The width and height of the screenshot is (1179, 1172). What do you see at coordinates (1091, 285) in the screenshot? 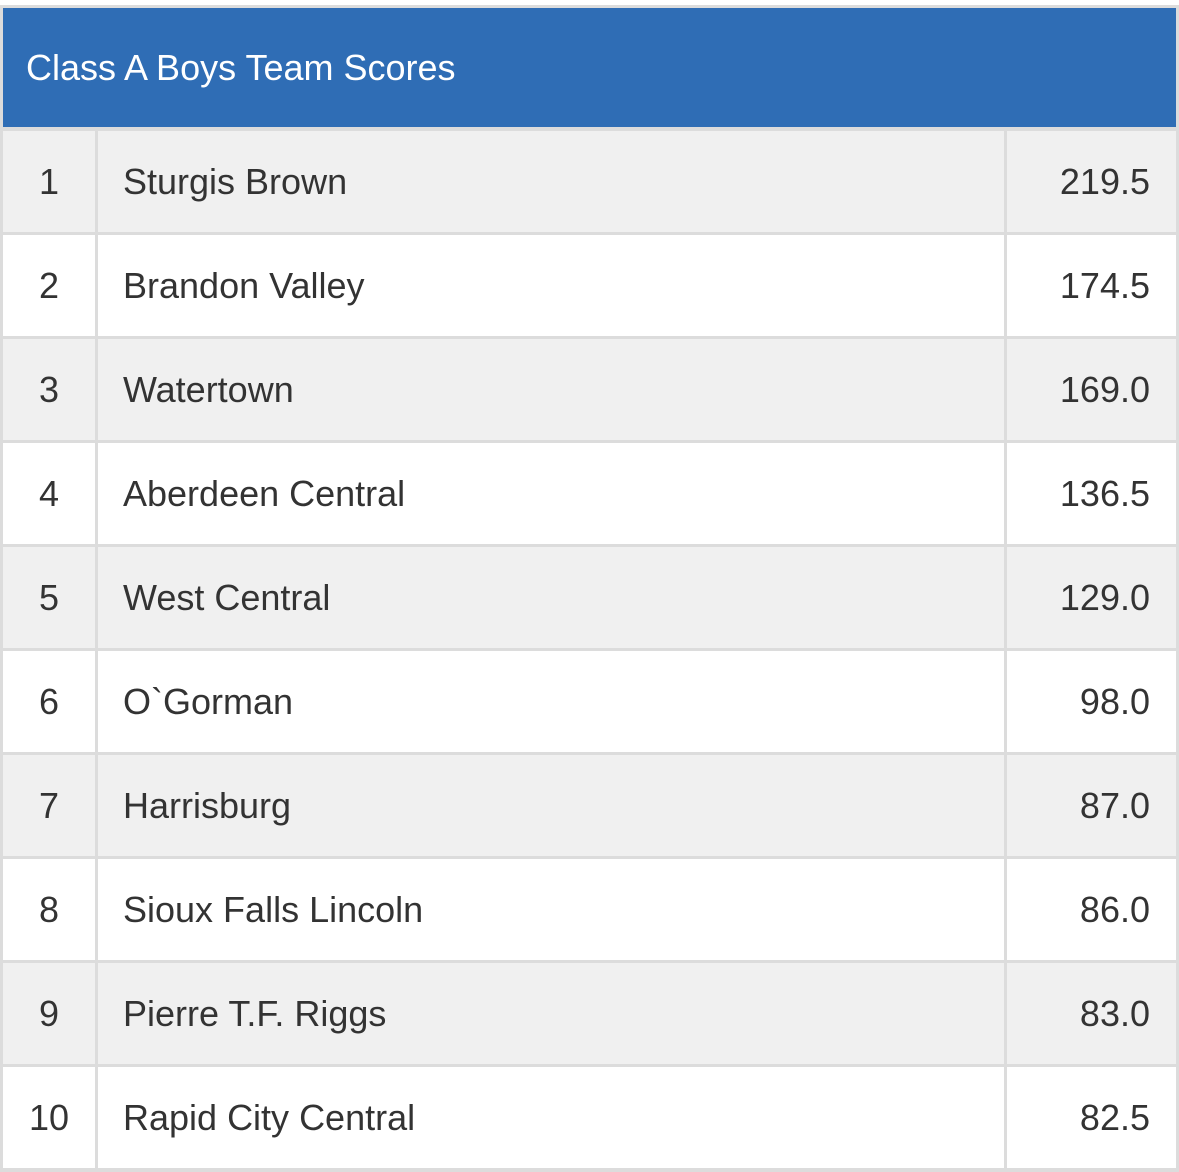
I see `score-cell: 174.5` at bounding box center [1091, 285].